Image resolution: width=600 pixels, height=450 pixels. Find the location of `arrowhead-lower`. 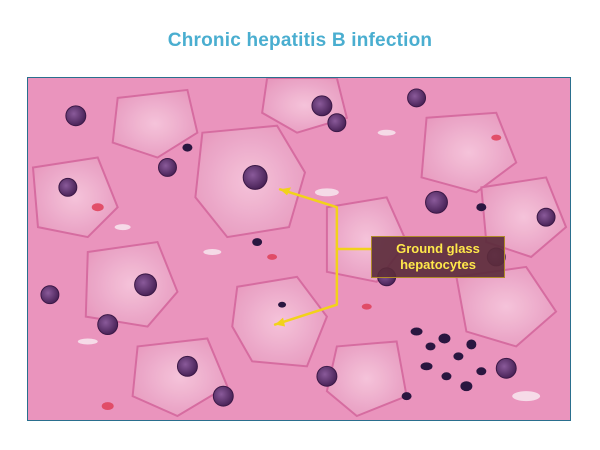

arrowhead-lower is located at coordinates (280, 322).